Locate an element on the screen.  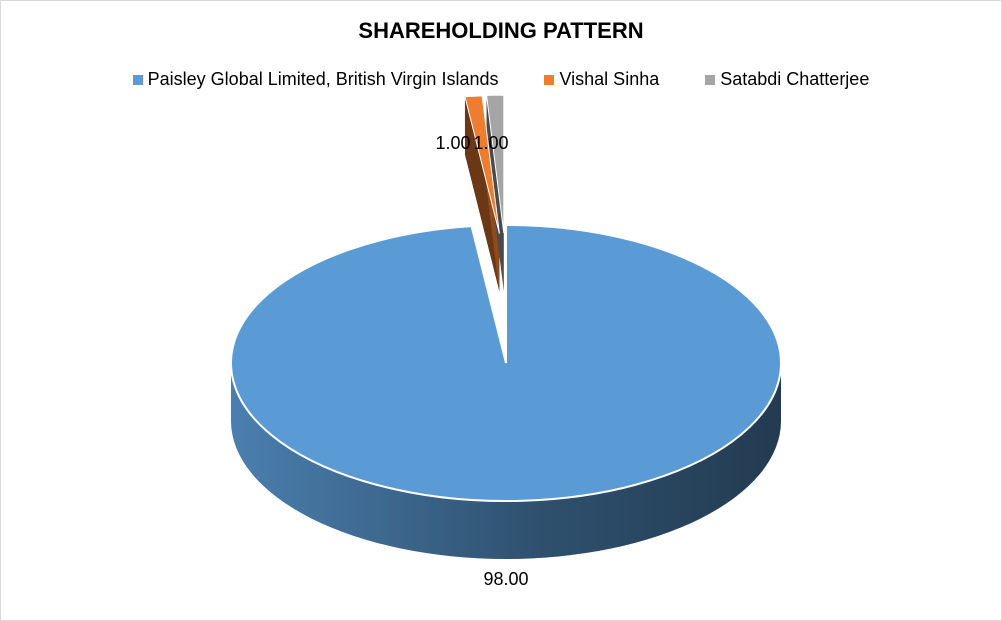
legend-entry: Vishal Sinha is located at coordinates (601, 79).